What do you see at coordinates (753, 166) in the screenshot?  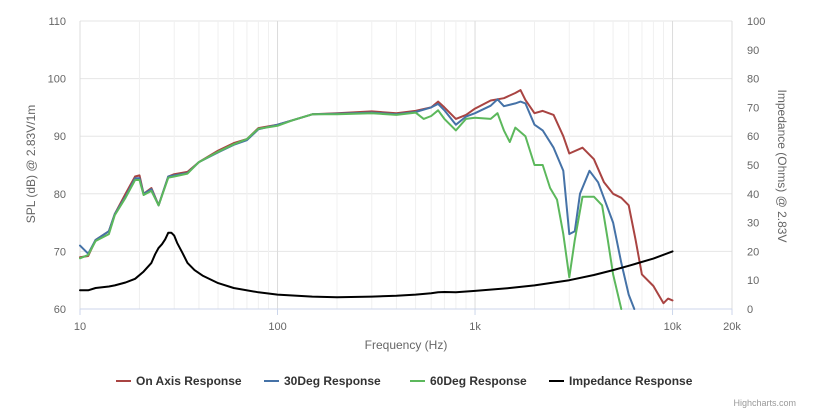 I see `y-right-tick-label: 50` at bounding box center [753, 166].